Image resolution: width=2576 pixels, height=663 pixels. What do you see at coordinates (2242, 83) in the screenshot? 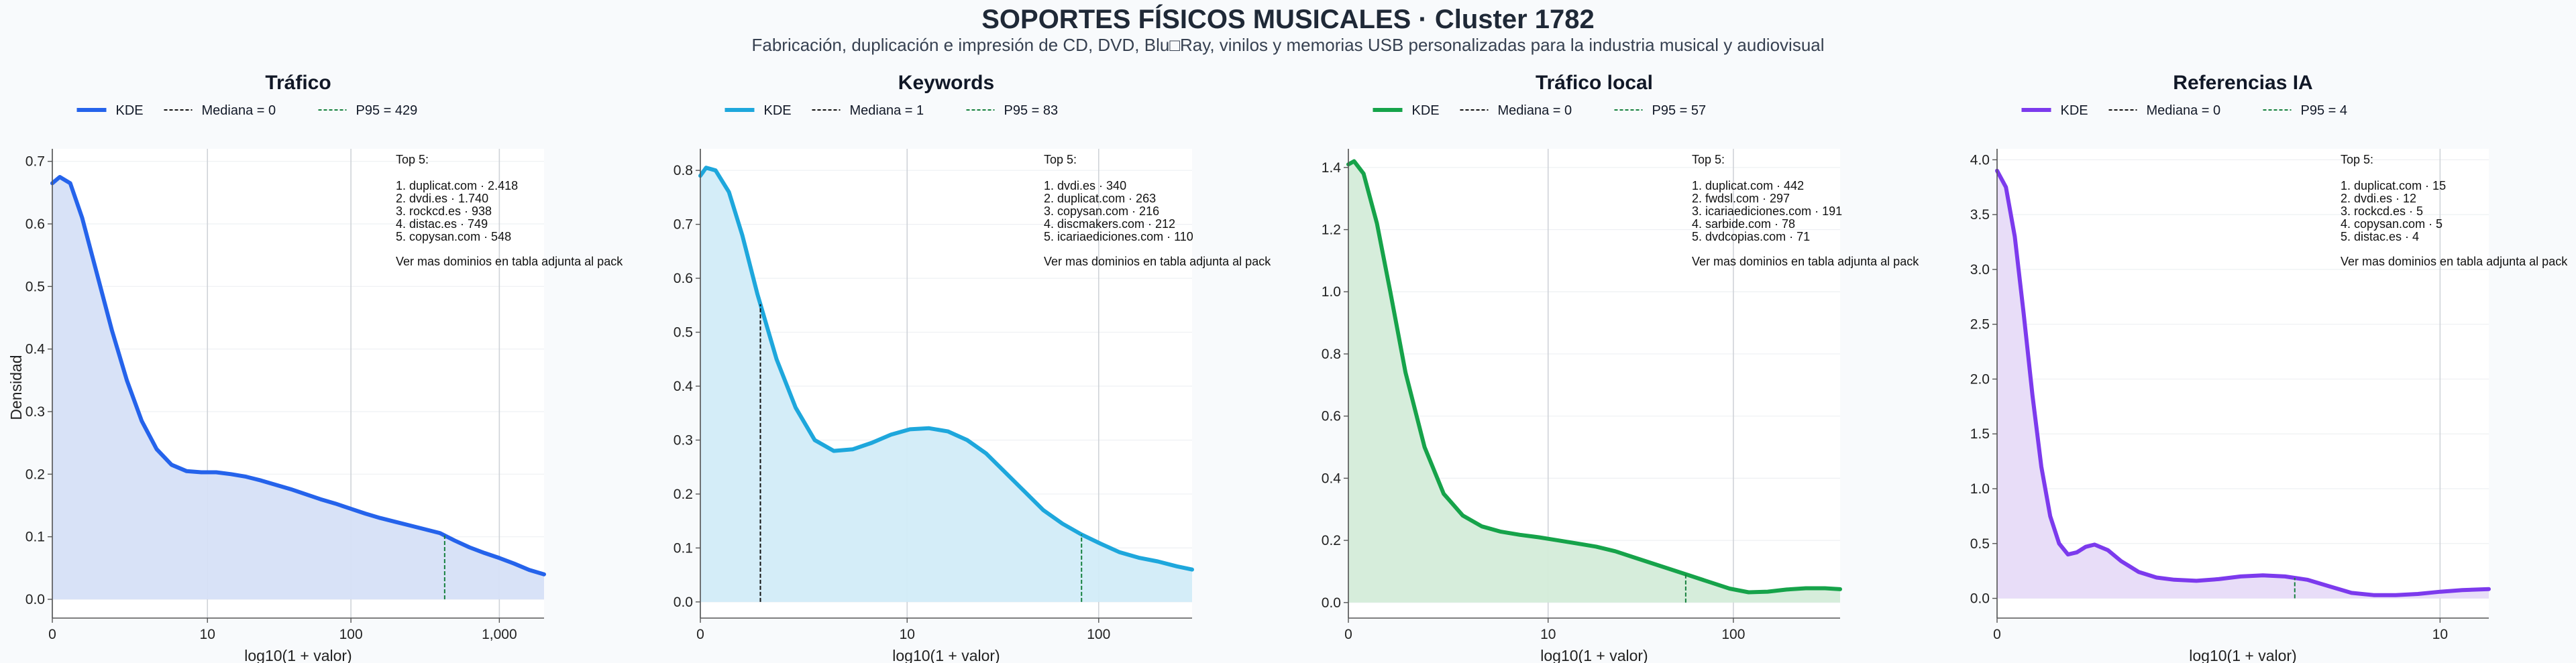
I see `panel-title: Referencias IA` at bounding box center [2242, 83].